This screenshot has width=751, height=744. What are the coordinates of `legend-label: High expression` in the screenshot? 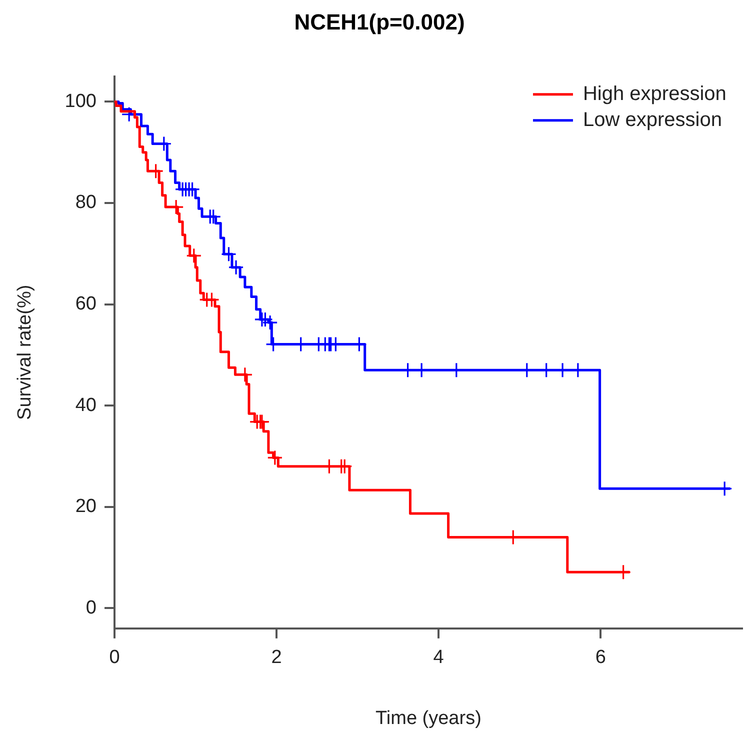 It's located at (654, 93).